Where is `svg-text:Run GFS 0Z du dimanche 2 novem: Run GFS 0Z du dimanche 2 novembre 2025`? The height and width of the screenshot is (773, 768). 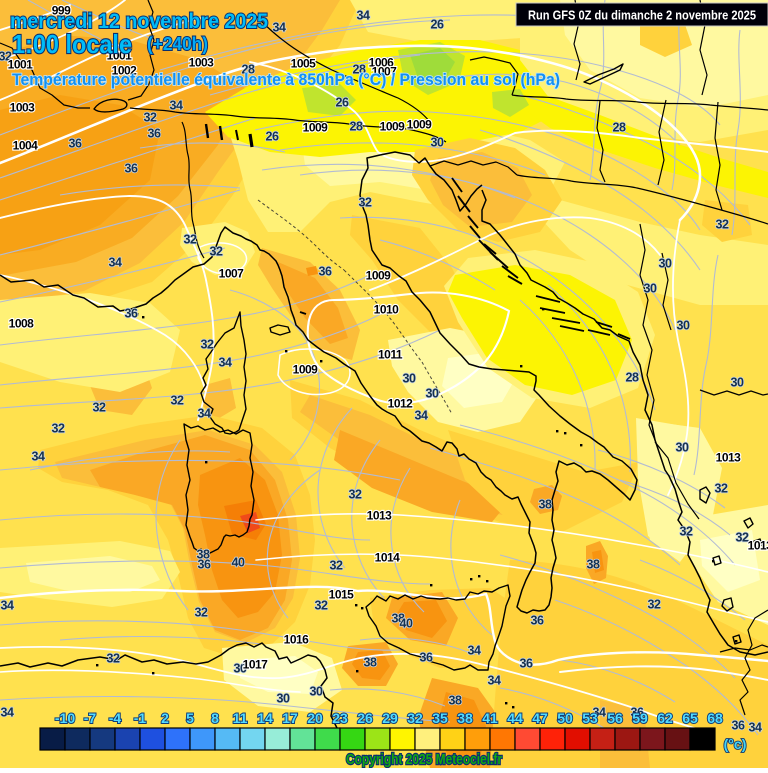
svg-text:Run GFS 0Z du dimanche 2 novem: Run GFS 0Z du dimanche 2 novembre 2025 is located at coordinates (642, 15).